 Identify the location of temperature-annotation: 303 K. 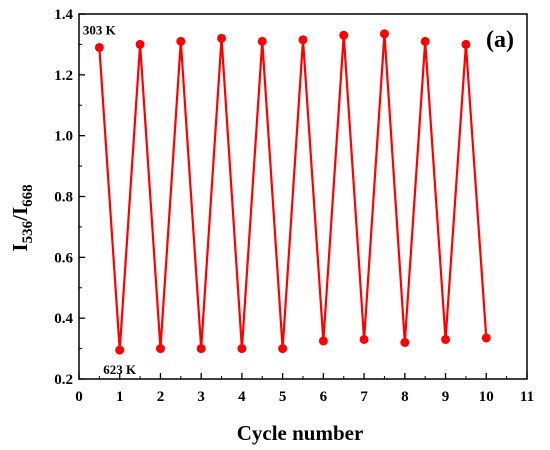
(100, 29).